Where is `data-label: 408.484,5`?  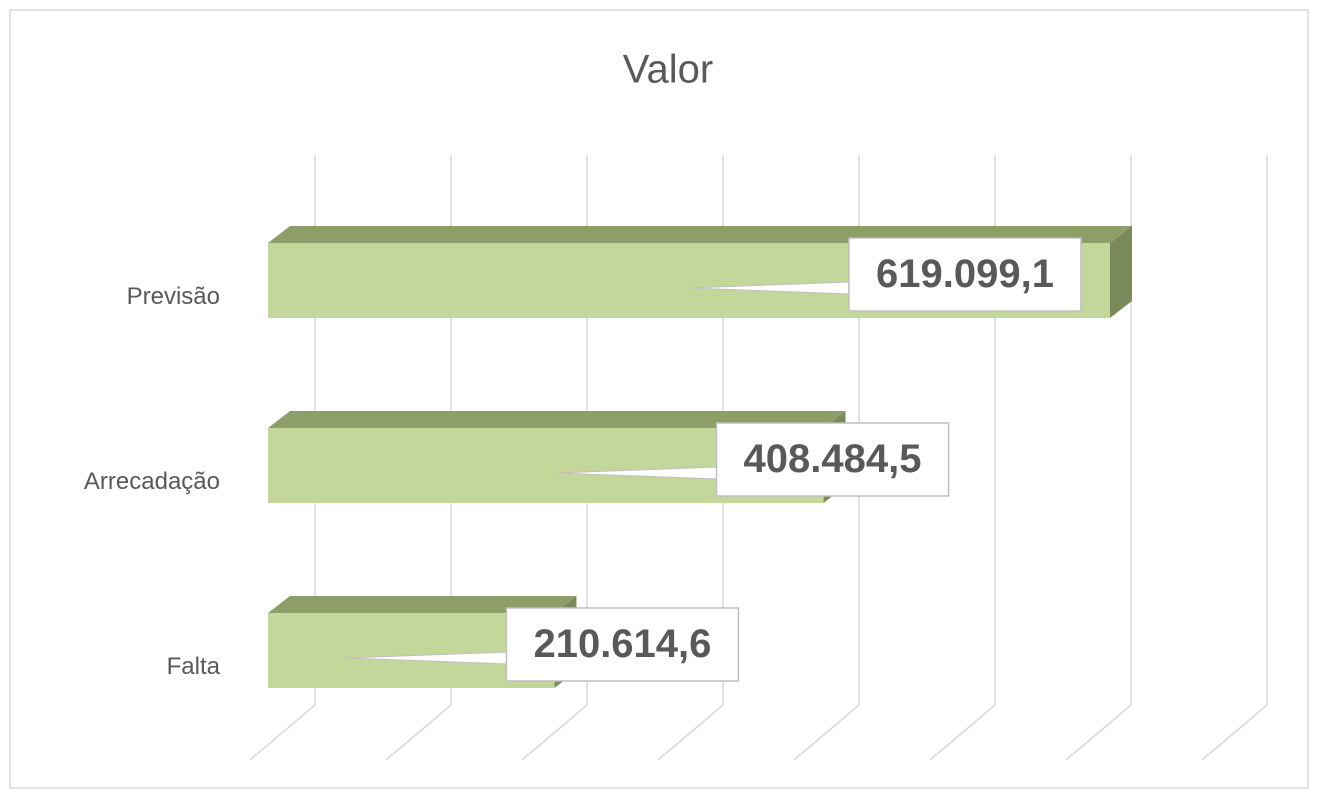 data-label: 408.484,5 is located at coordinates (833, 459).